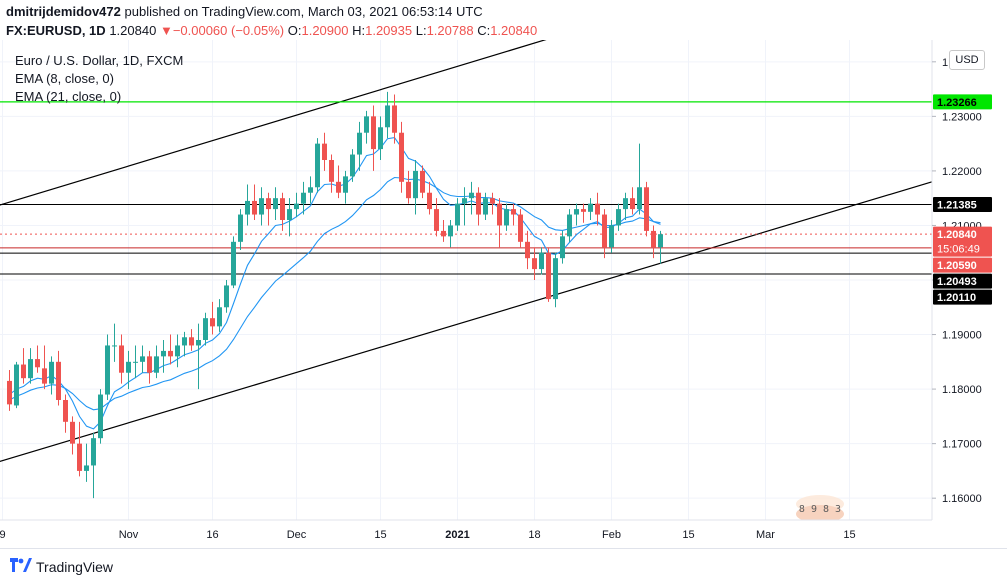 The height and width of the screenshot is (586, 1007). Describe the element at coordinates (962, 241) in the screenshot. I see `price-label-1.20840: 1.20840 15:06:49` at that location.